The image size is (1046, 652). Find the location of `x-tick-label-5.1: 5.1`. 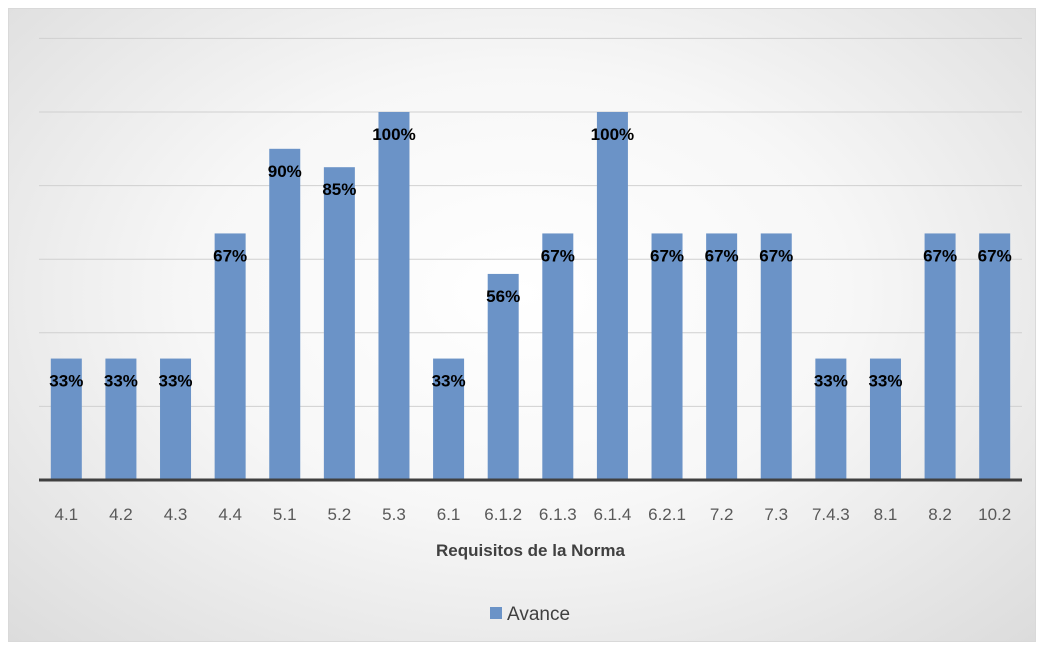

x-tick-label-5.1: 5.1 is located at coordinates (285, 514).